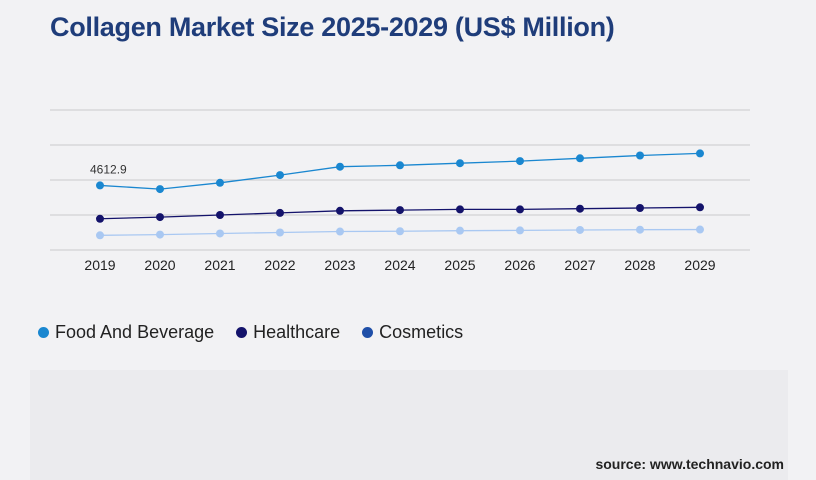  Describe the element at coordinates (400, 171) in the screenshot. I see `series-line-food-and-beverage` at that location.